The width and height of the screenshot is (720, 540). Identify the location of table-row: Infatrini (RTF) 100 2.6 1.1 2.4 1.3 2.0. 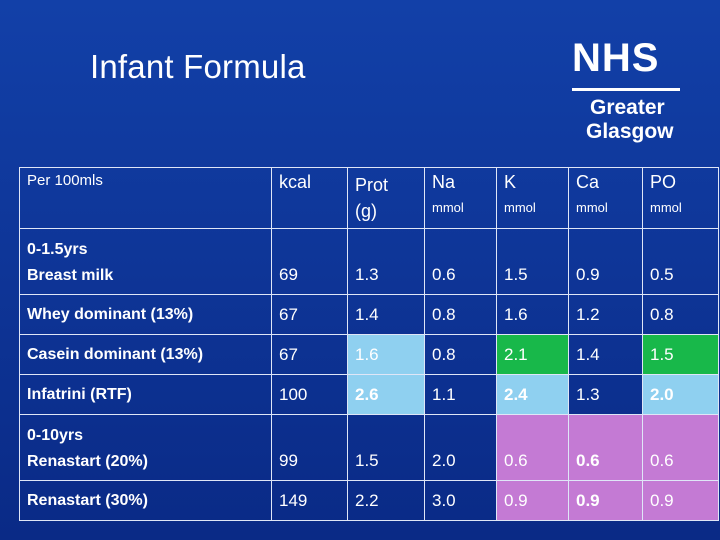
(369, 394).